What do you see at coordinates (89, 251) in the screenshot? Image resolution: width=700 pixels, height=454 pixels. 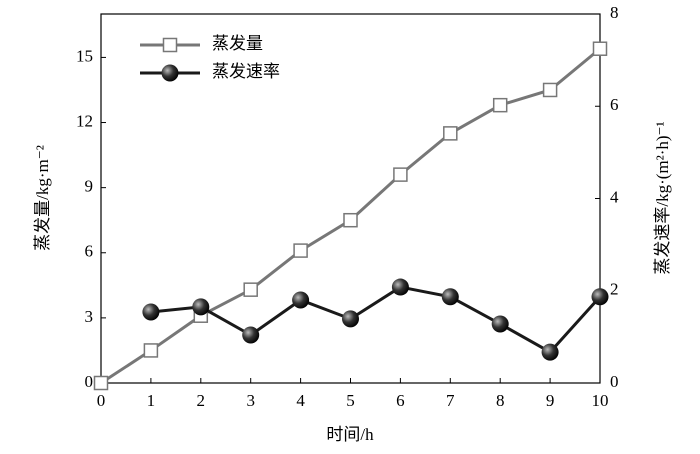 I see `y-tick-label: 6` at bounding box center [89, 251].